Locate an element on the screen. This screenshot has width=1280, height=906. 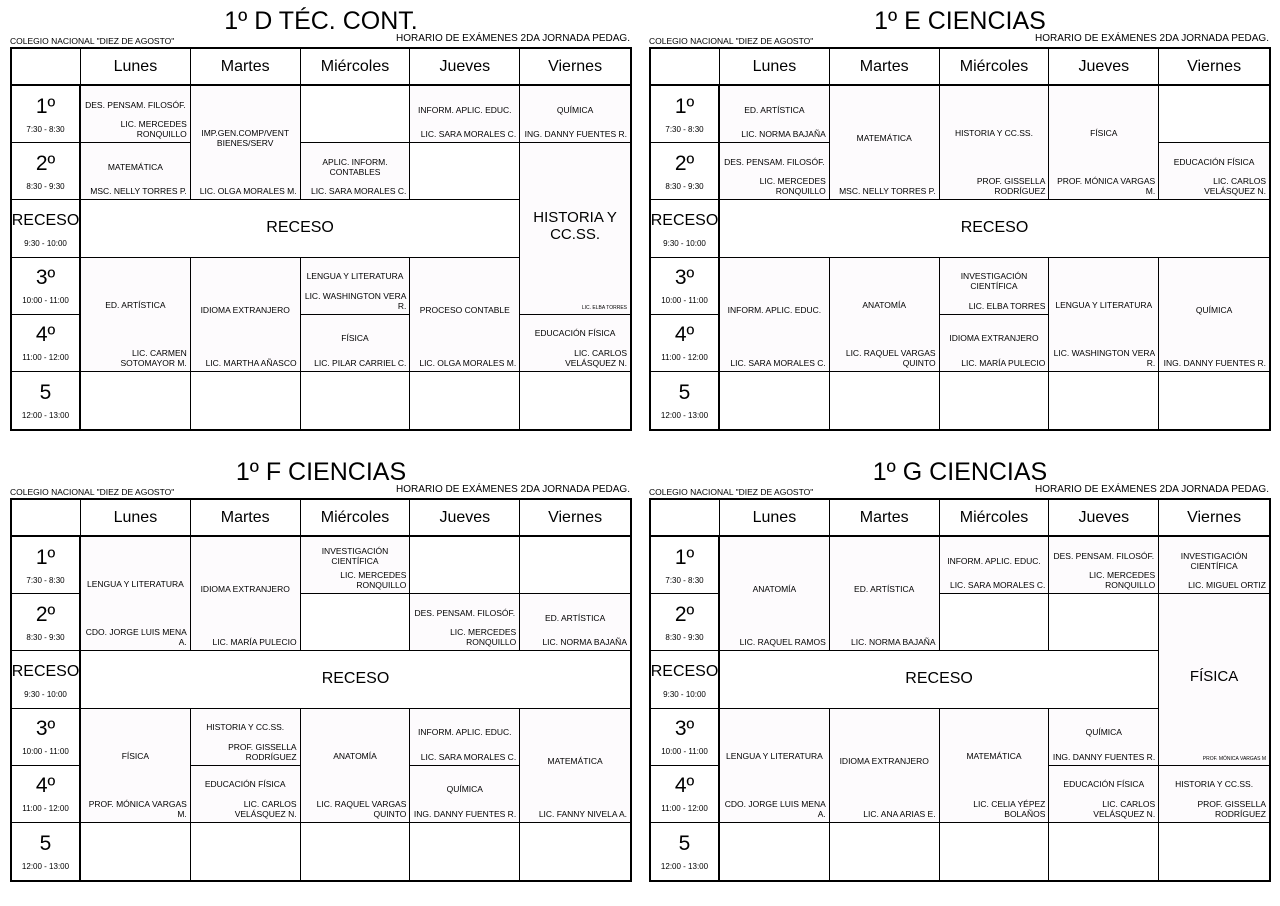
period-cell: 2º 8:30 - 9:30 is located at coordinates (46, 623).